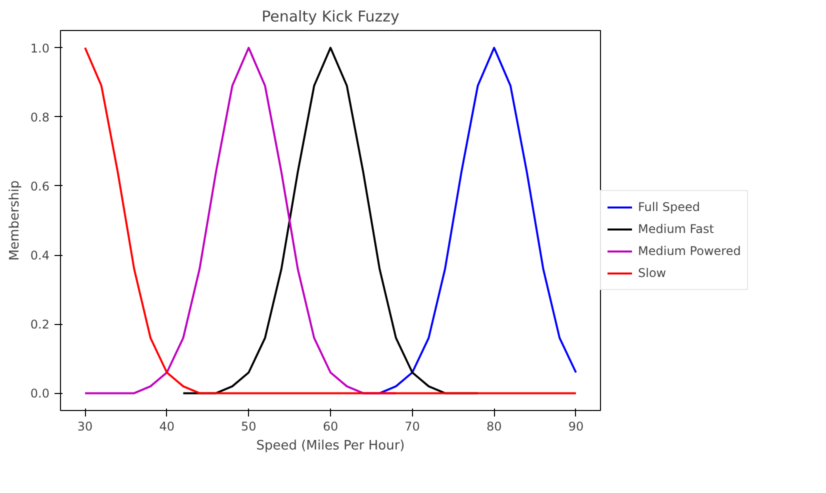  I want to click on y-tick-label: 0.6, so click(40, 186).